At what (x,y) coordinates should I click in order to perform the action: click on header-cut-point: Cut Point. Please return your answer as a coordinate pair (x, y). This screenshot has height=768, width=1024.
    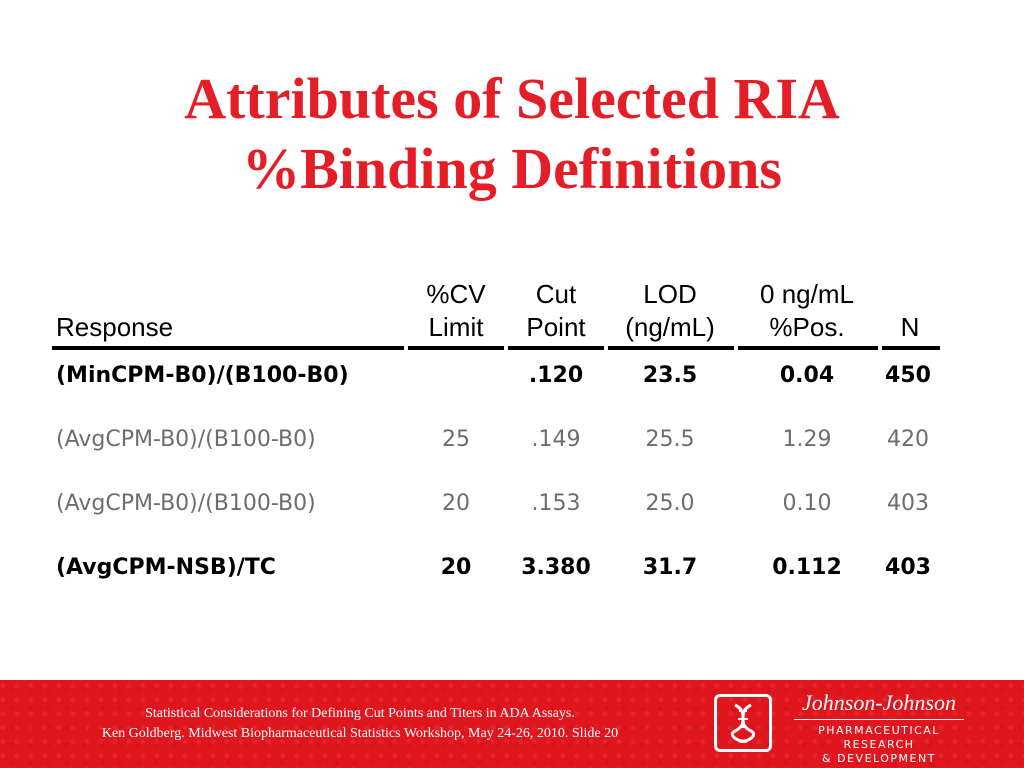
    Looking at the image, I should click on (556, 310).